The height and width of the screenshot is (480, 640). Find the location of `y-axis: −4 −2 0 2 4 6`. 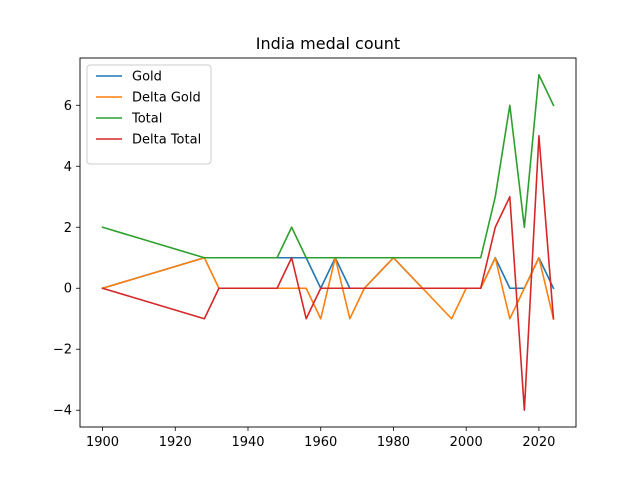

y-axis: −4 −2 0 2 4 6 is located at coordinates (66, 259).